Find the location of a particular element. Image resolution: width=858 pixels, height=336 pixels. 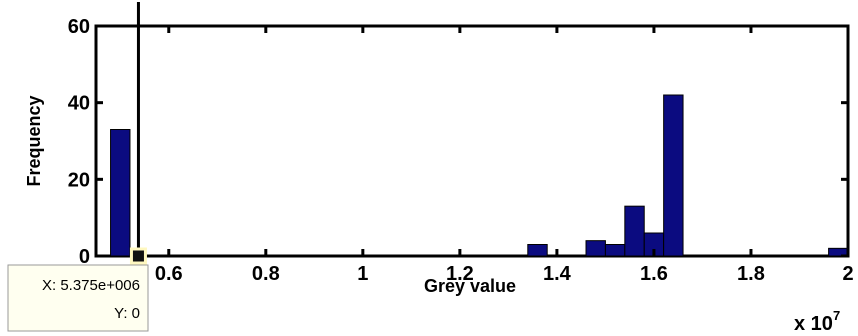

data-tip: X: 5.375e+006 Y: 0 is located at coordinates (78, 298).